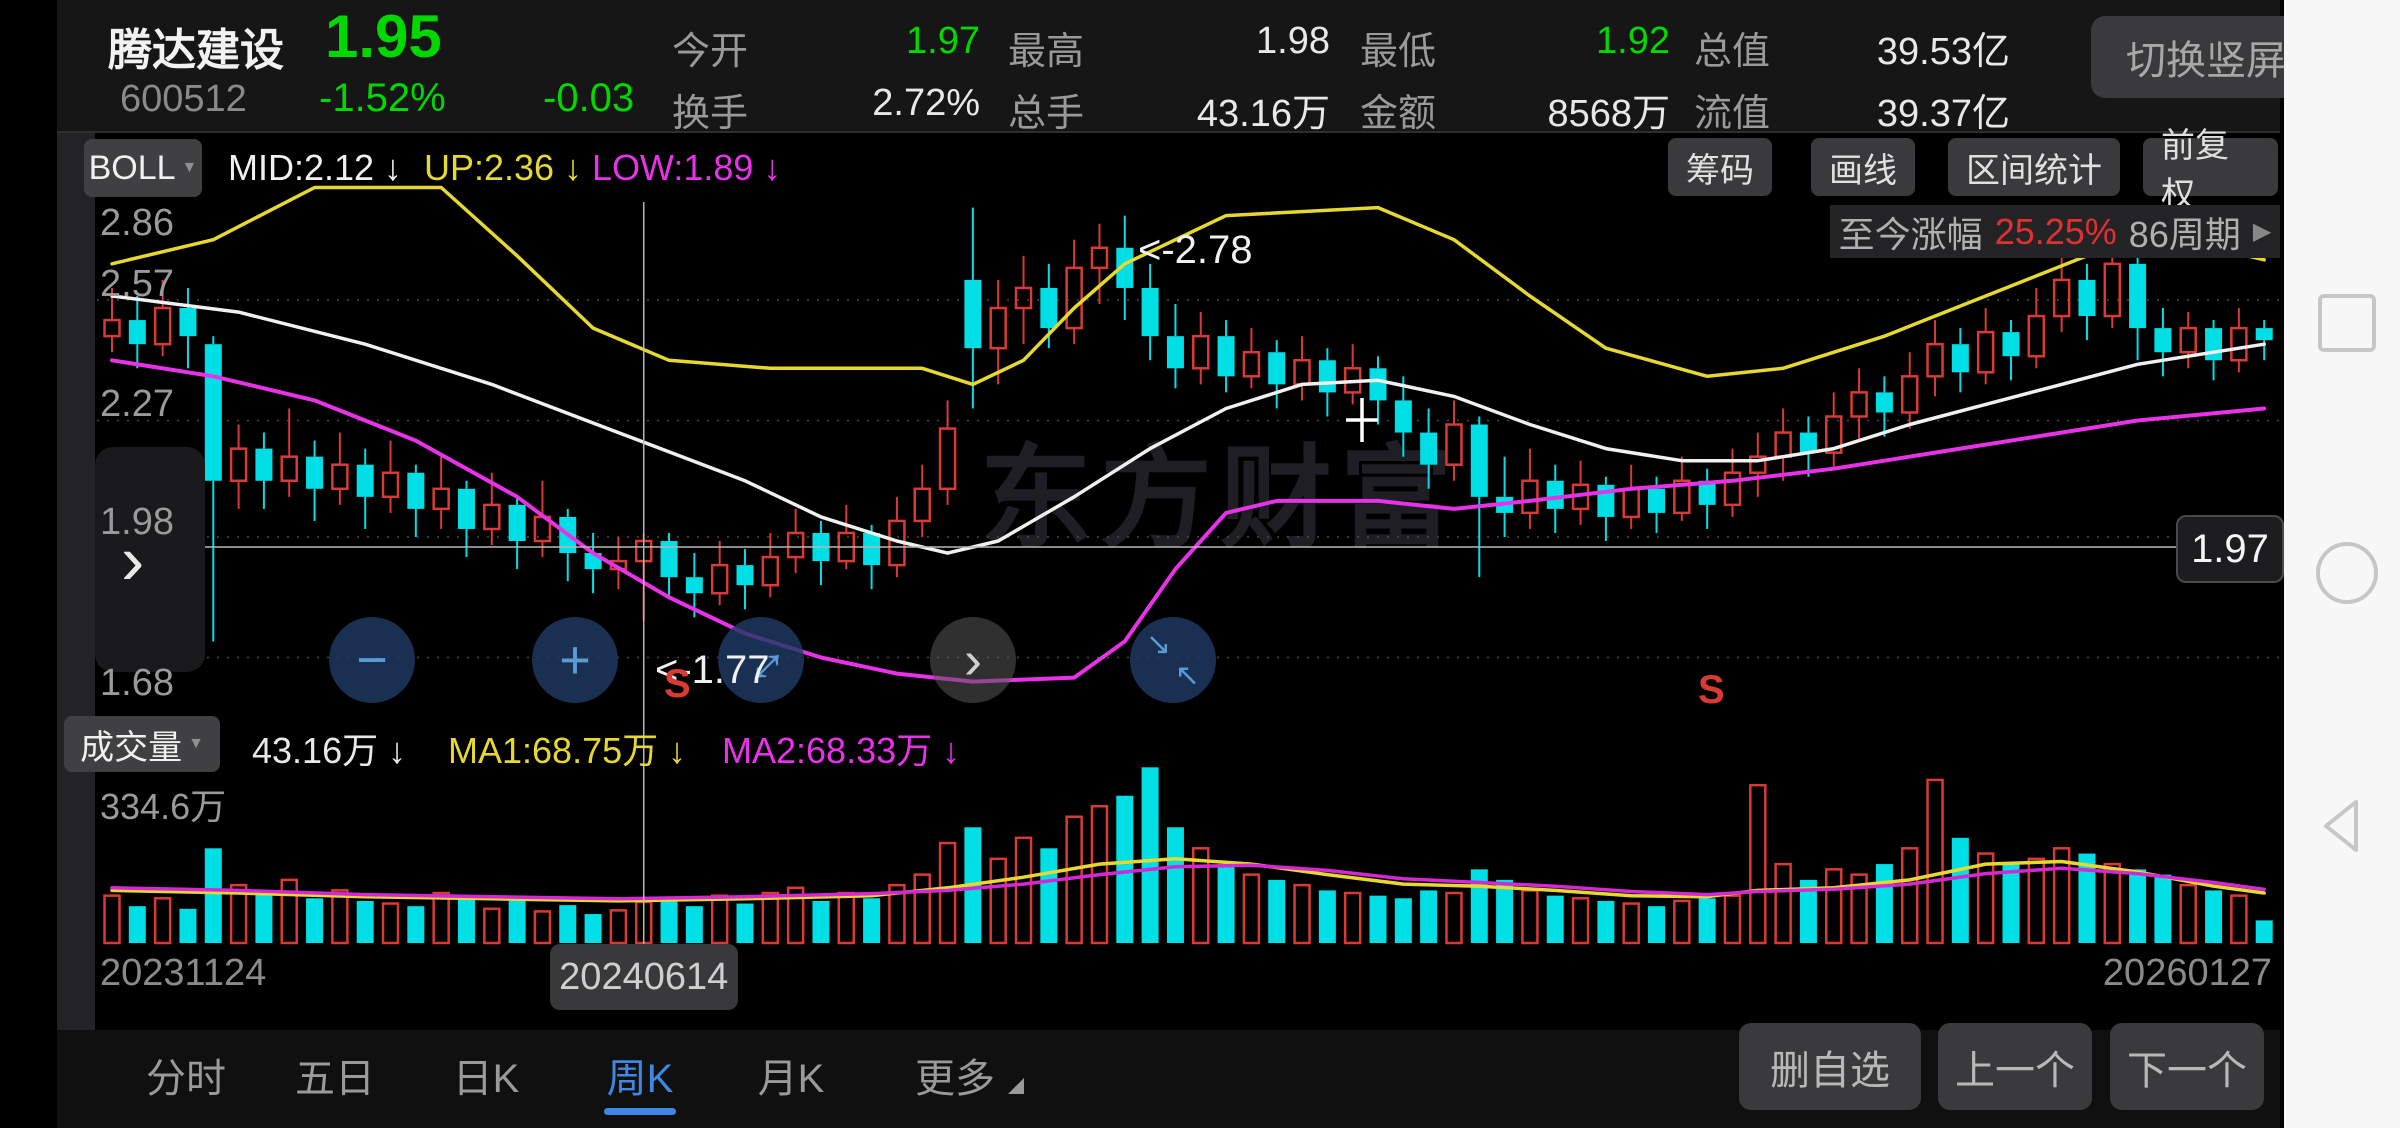 Image resolution: width=2400 pixels, height=1128 pixels. Describe the element at coordinates (1863, 167) in the screenshot. I see `draw-line-button: 画线` at that location.